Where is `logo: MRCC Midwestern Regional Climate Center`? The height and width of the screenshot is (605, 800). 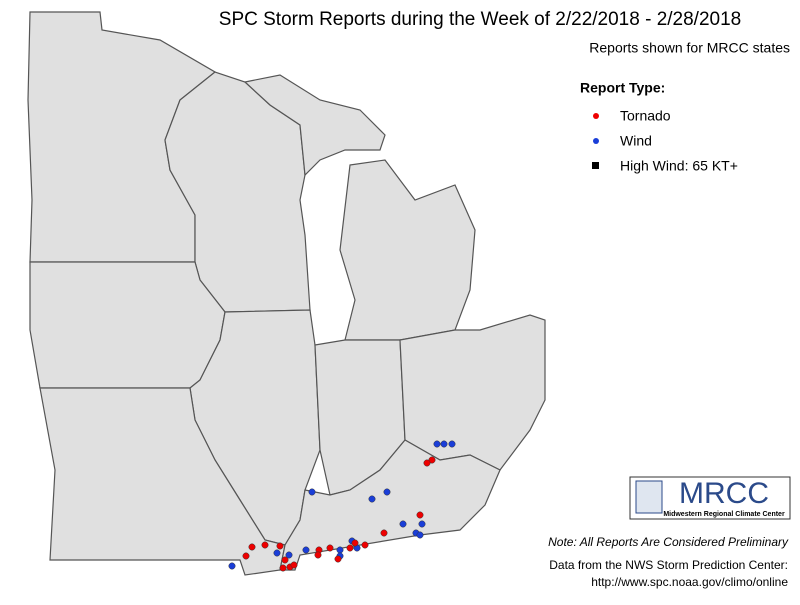
logo: MRCC Midwestern Regional Climate Center is located at coordinates (710, 498).